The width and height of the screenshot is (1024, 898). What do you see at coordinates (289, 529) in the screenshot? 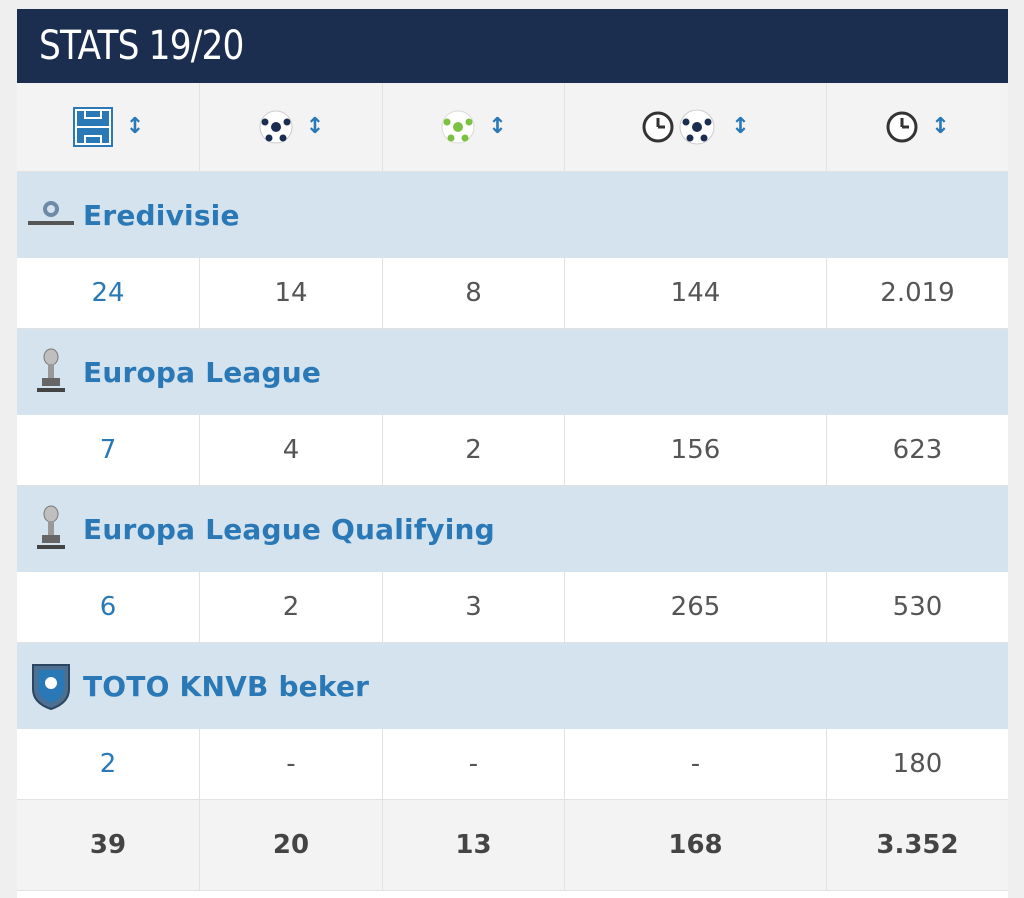
I see `competition-name: Europa League Qualifying` at bounding box center [289, 529].